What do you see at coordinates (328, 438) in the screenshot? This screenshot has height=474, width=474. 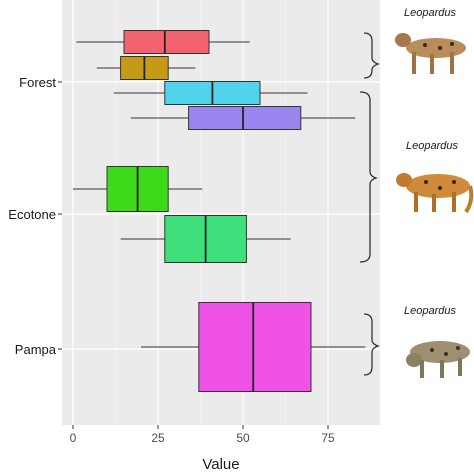 I see `x-tick-label: 75` at bounding box center [328, 438].